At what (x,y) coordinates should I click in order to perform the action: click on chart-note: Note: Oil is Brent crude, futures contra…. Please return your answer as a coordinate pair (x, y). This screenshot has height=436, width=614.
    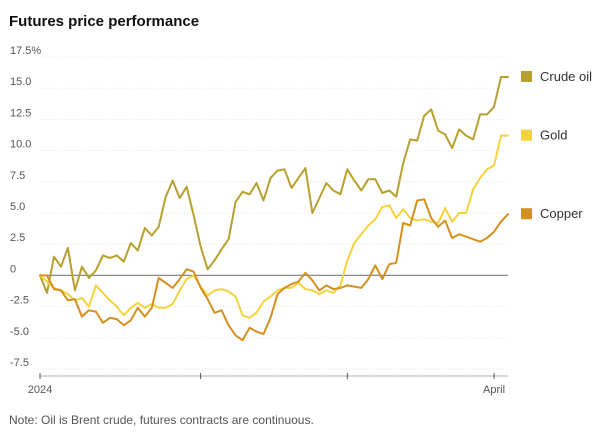
    Looking at the image, I should click on (161, 420).